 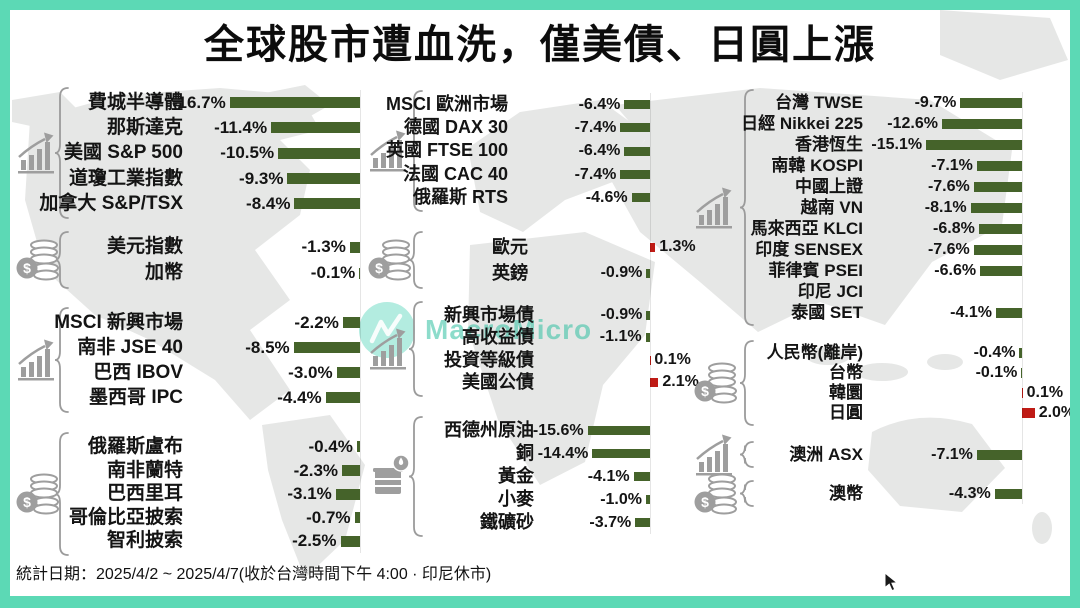 What do you see at coordinates (163, 272) in the screenshot?
I see `market-label: 加幣` at bounding box center [163, 272].